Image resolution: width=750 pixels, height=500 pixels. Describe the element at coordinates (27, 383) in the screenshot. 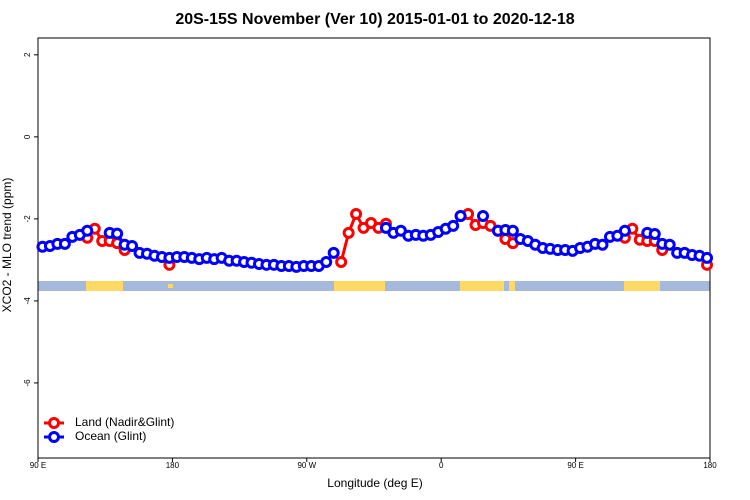

I see `y-tick-label: -6` at that location.